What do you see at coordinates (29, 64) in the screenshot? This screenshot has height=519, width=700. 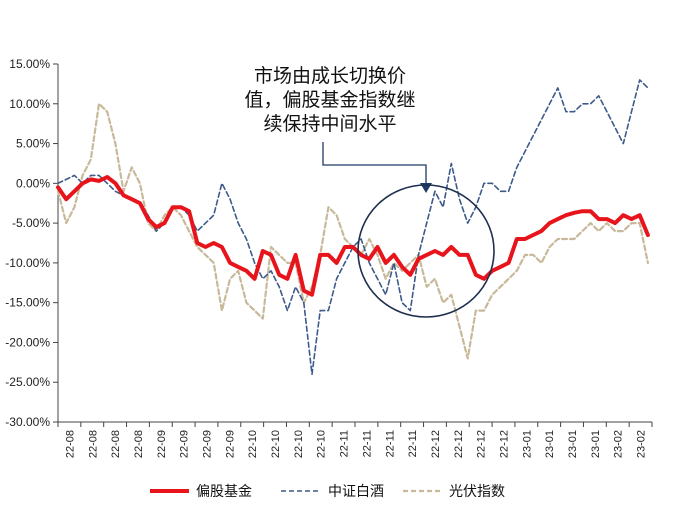 I see `y-tick-label: 15.00%` at bounding box center [29, 64].